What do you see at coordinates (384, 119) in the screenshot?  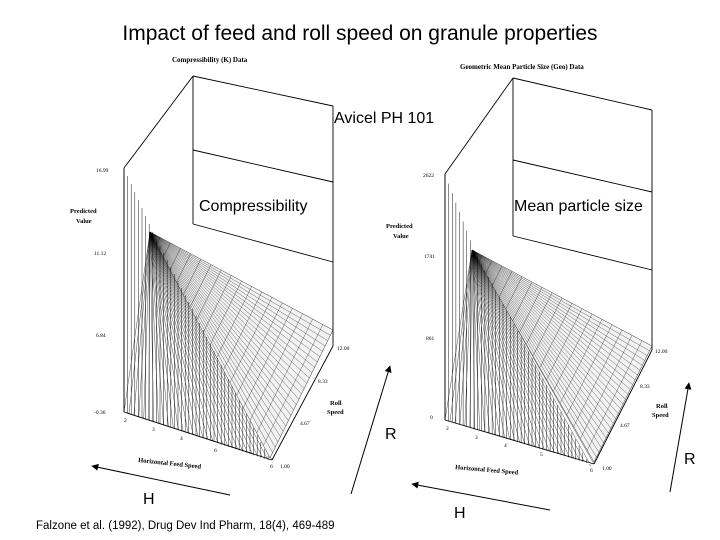 I see `material-label: Avicel PH 101` at bounding box center [384, 119].